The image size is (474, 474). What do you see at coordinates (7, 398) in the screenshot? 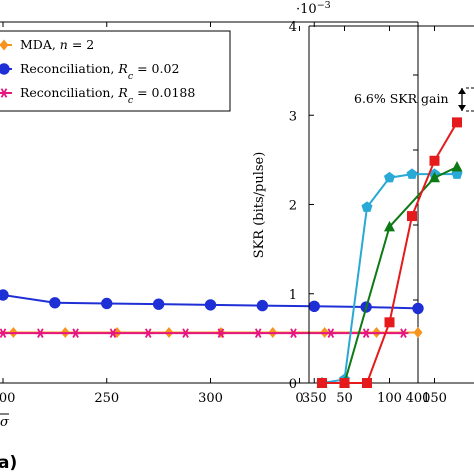
I see `left-x-tick-label: 200` at bounding box center [7, 398].